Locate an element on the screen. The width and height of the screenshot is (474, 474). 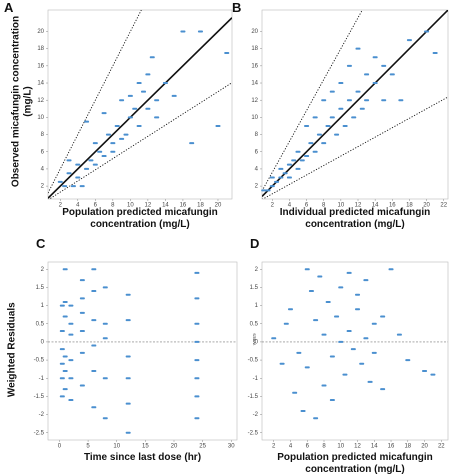
x-tick-label: 30 is located at coordinates (231, 447).